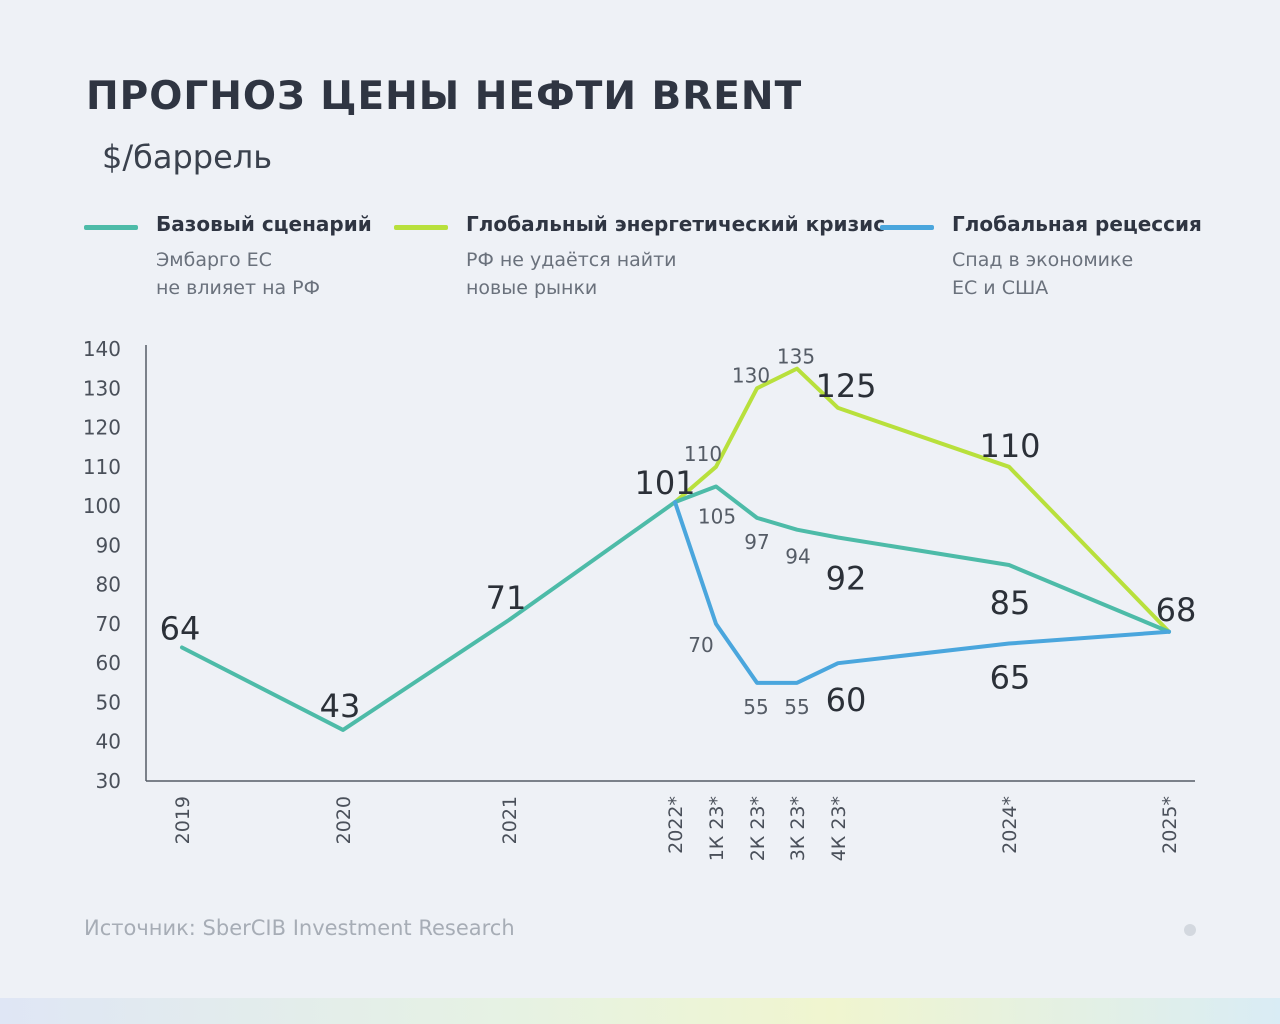  I want to click on y-tick-label: 70, so click(108, 624).